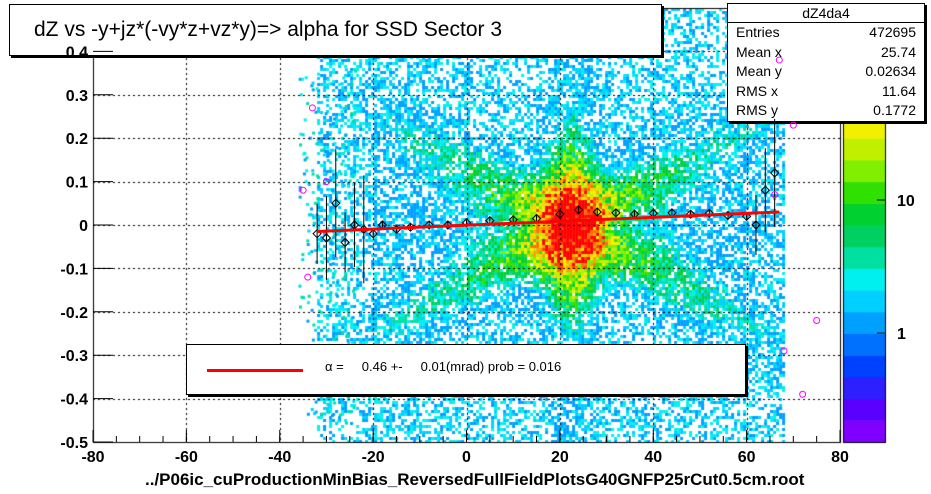  I want to click on stats-row-rms-y: RMS y 0.1772, so click(826, 111).